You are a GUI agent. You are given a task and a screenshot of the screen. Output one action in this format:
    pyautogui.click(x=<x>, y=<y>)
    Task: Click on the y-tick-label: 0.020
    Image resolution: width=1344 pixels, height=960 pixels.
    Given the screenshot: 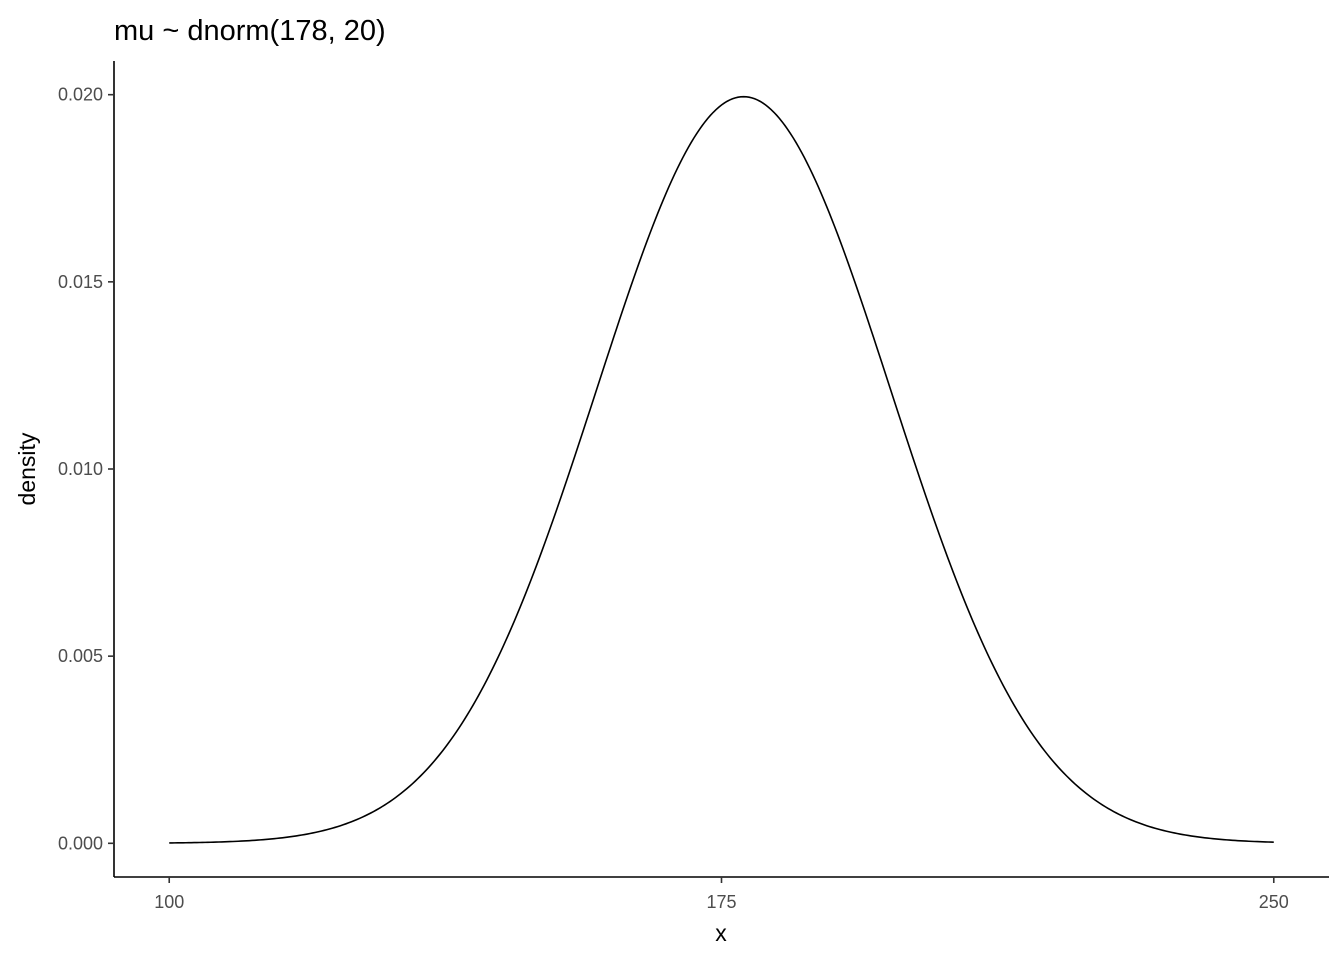 What is the action you would take?
    pyautogui.click(x=80, y=95)
    